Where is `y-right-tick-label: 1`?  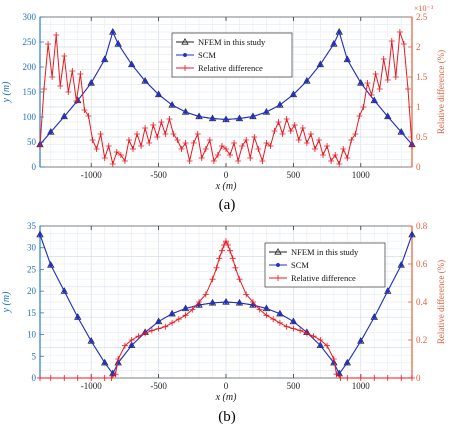
y-right-tick-label: 1 is located at coordinates (418, 107).